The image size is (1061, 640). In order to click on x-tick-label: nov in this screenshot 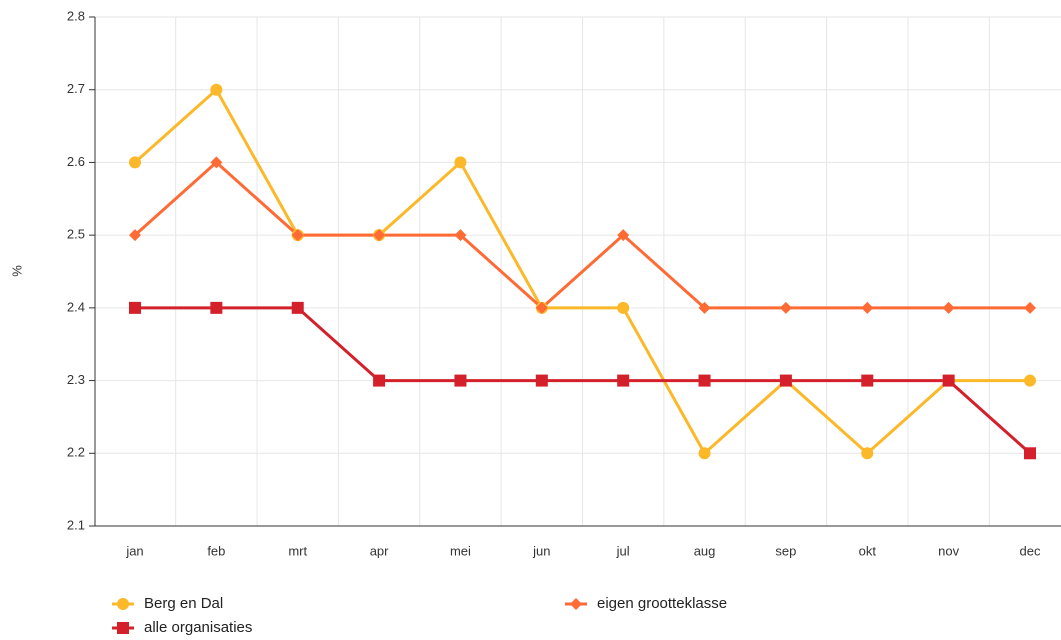, I will do `click(948, 550)`.